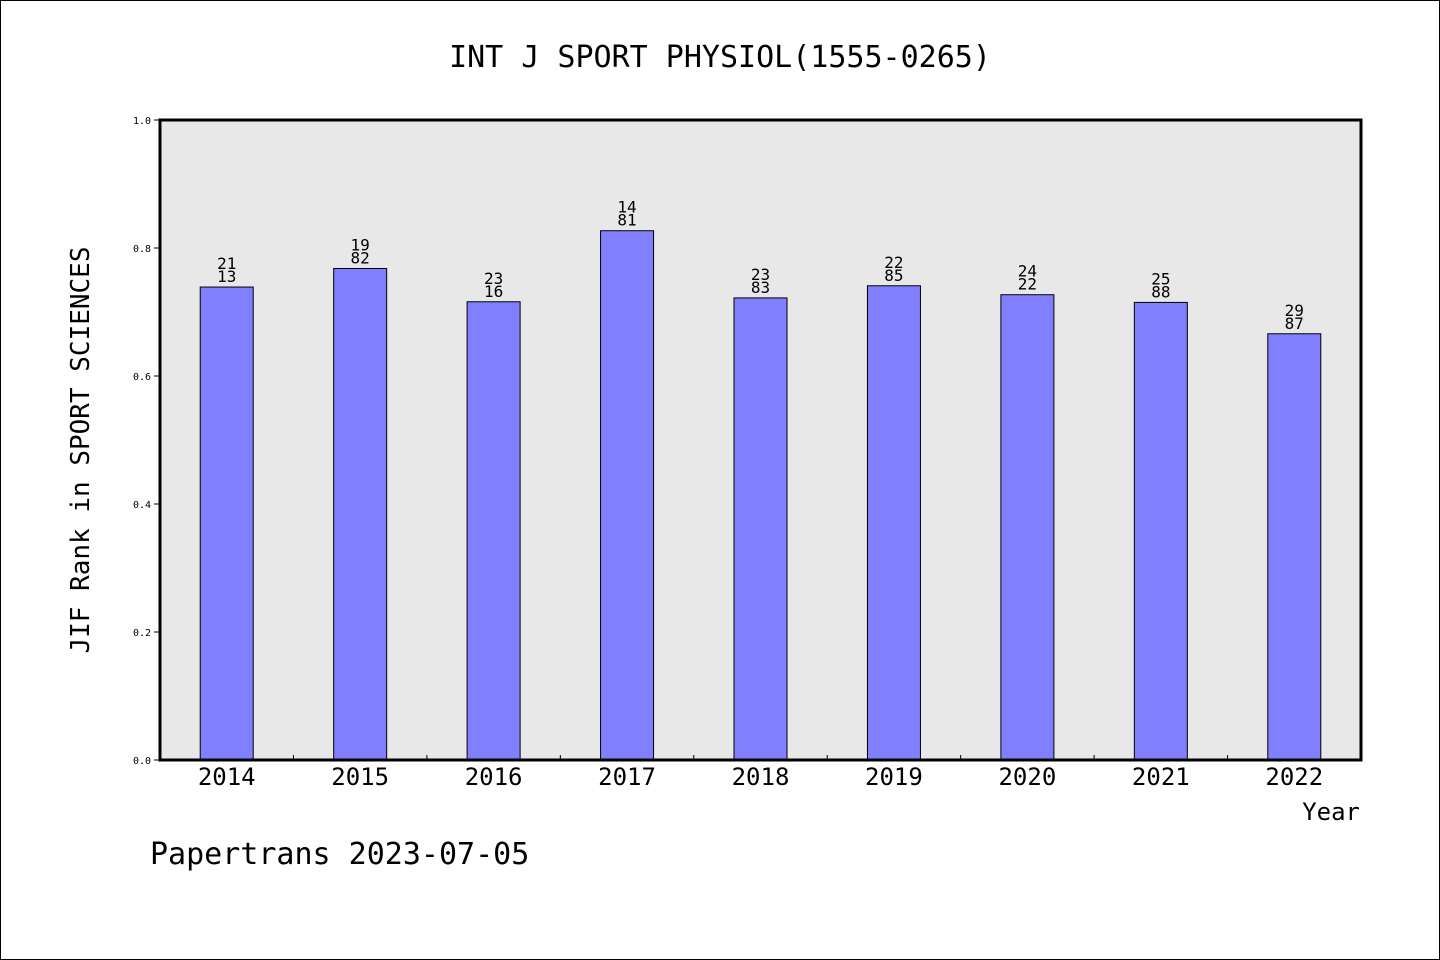 The image size is (1440, 960). Describe the element at coordinates (142, 249) in the screenshot. I see `y-tick-label: 0.8` at that location.